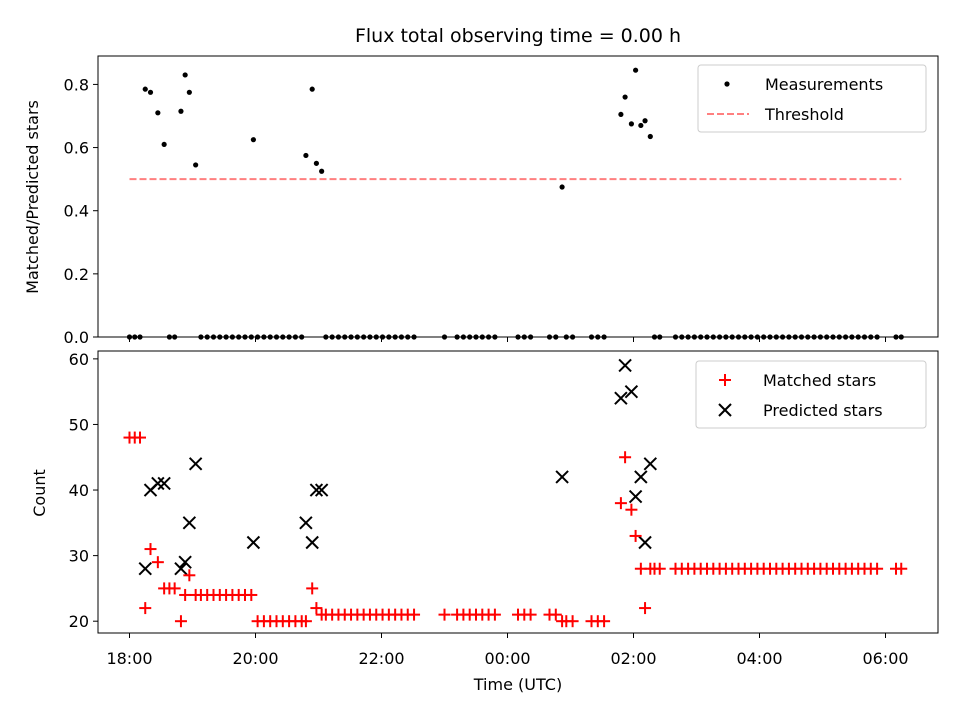  What do you see at coordinates (76, 274) in the screenshot?
I see `y-tick-label: 0.2` at bounding box center [76, 274].